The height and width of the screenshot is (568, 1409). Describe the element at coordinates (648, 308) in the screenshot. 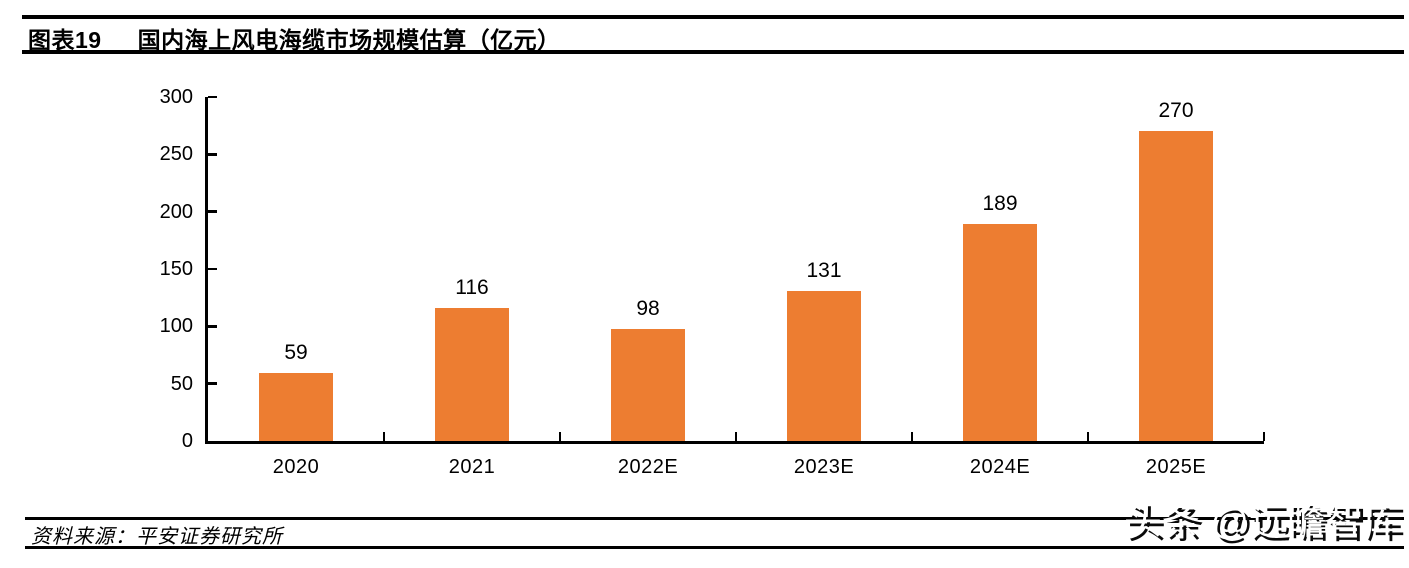

I see `bar-value-label-2022E: 98` at that location.